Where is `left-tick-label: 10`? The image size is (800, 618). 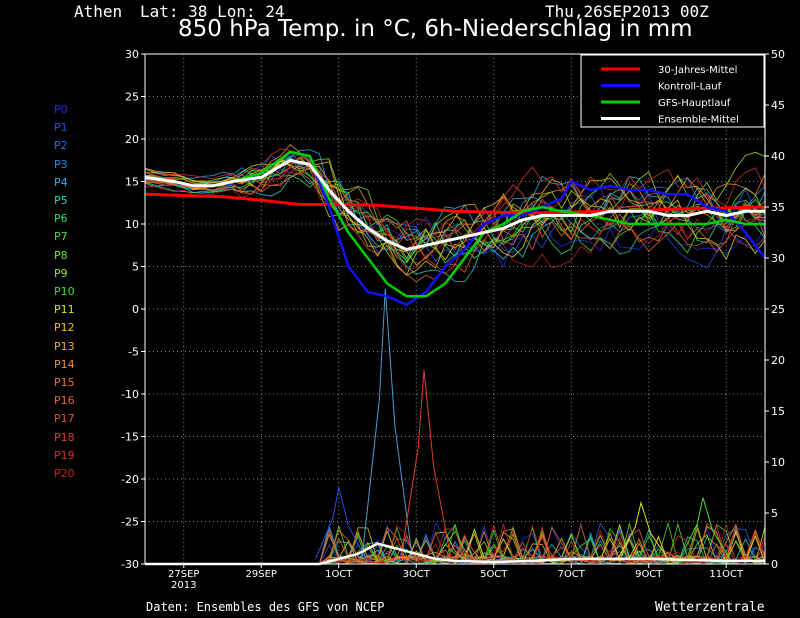 left-tick-label: 10 is located at coordinates (132, 224).